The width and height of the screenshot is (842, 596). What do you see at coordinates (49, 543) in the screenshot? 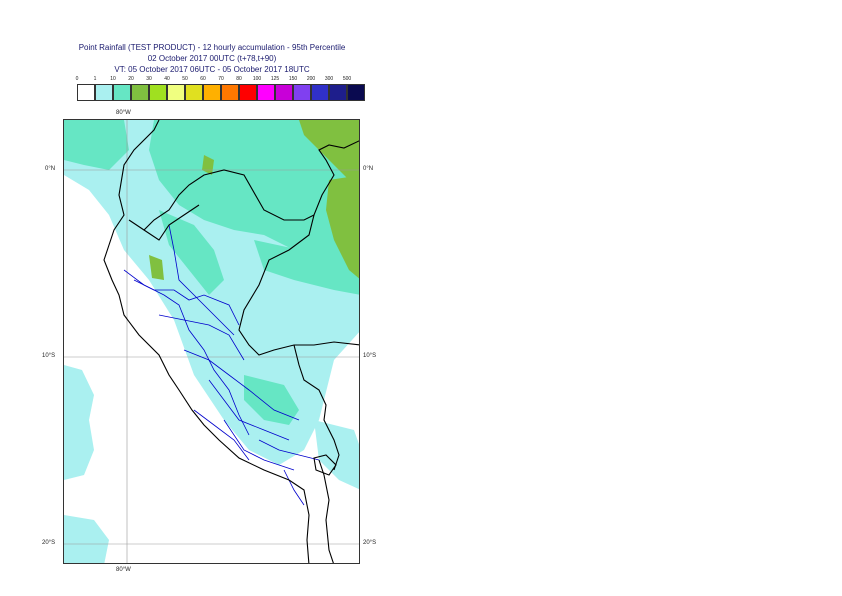
I see `lat-label-20s-left: 20°S` at bounding box center [49, 543].